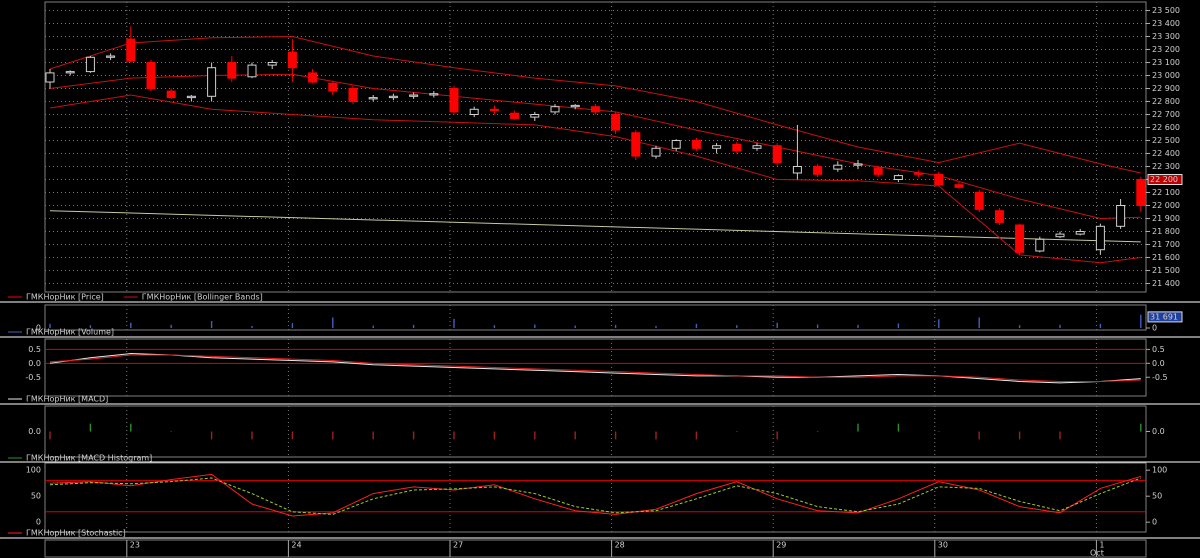 This screenshot has height=558, width=1200. Describe the element at coordinates (1159, 470) in the screenshot. I see `y-tick-label: 100` at that location.